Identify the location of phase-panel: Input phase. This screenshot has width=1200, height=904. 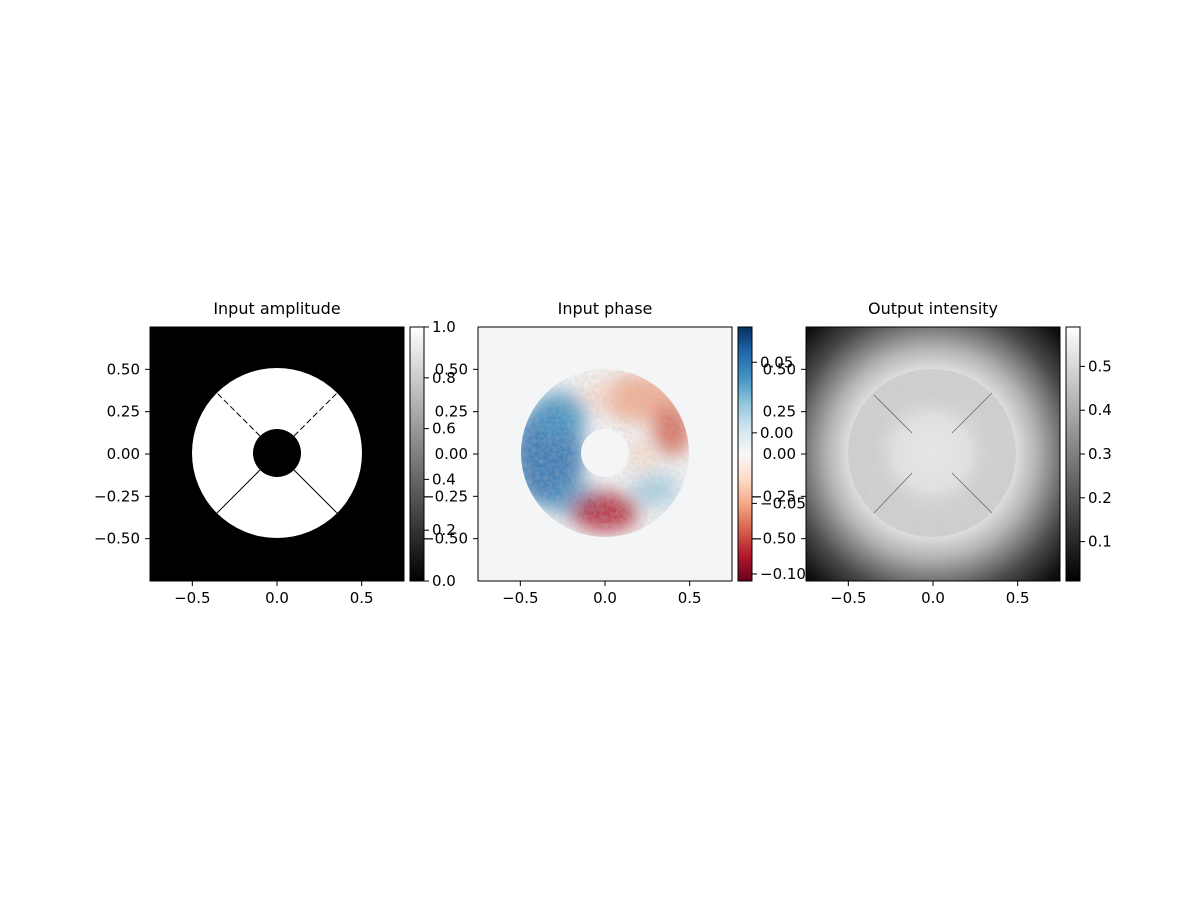
(614, 453).